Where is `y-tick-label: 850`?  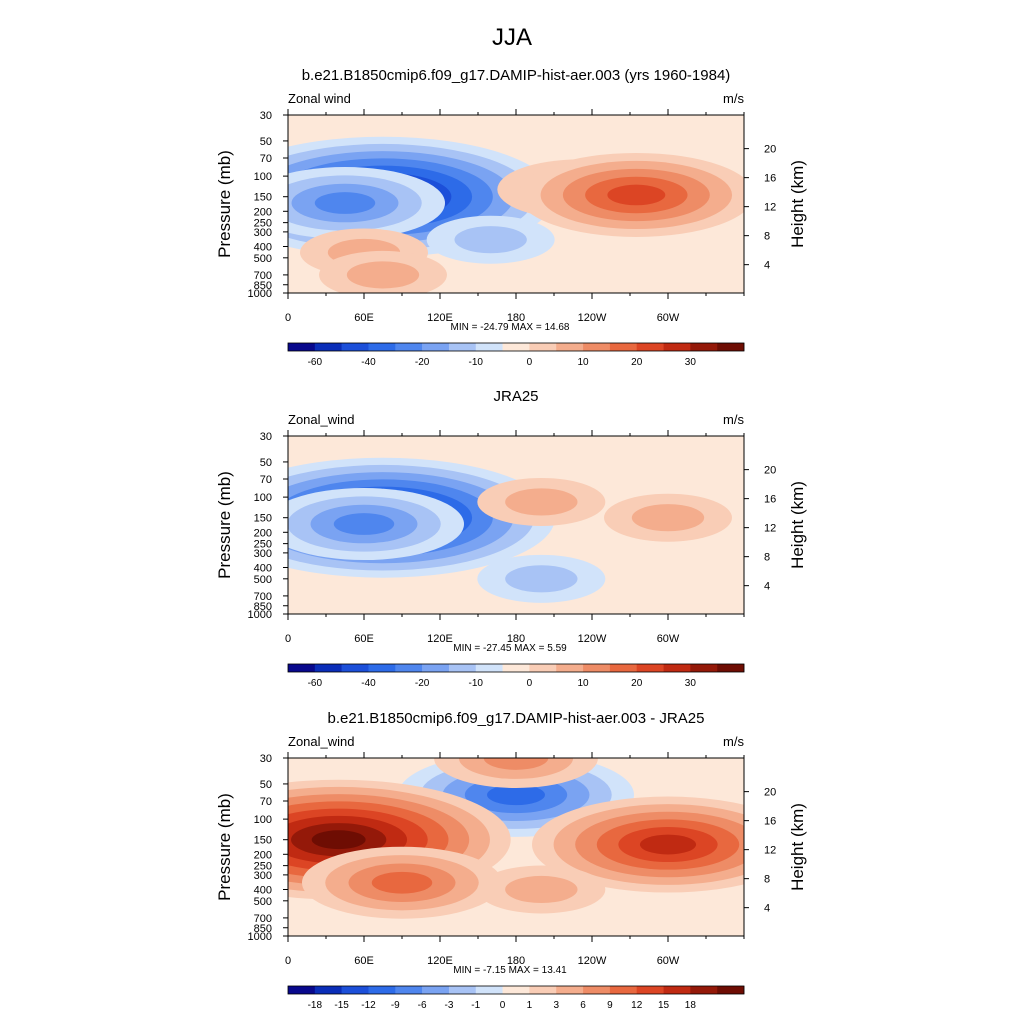
y-tick-label: 850 is located at coordinates (263, 286).